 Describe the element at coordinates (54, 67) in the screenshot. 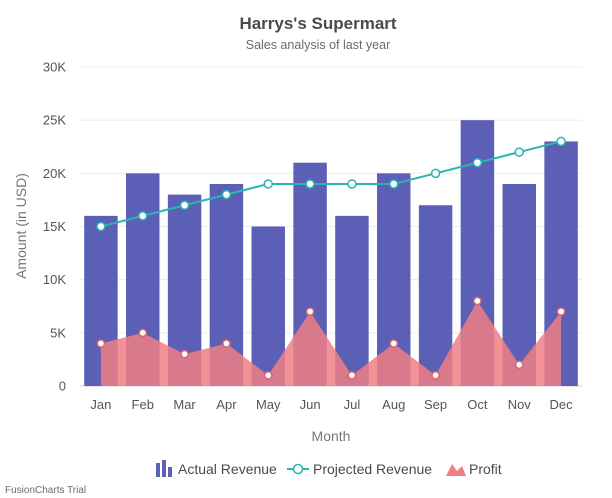

I see `y-tick-label: 30K` at that location.